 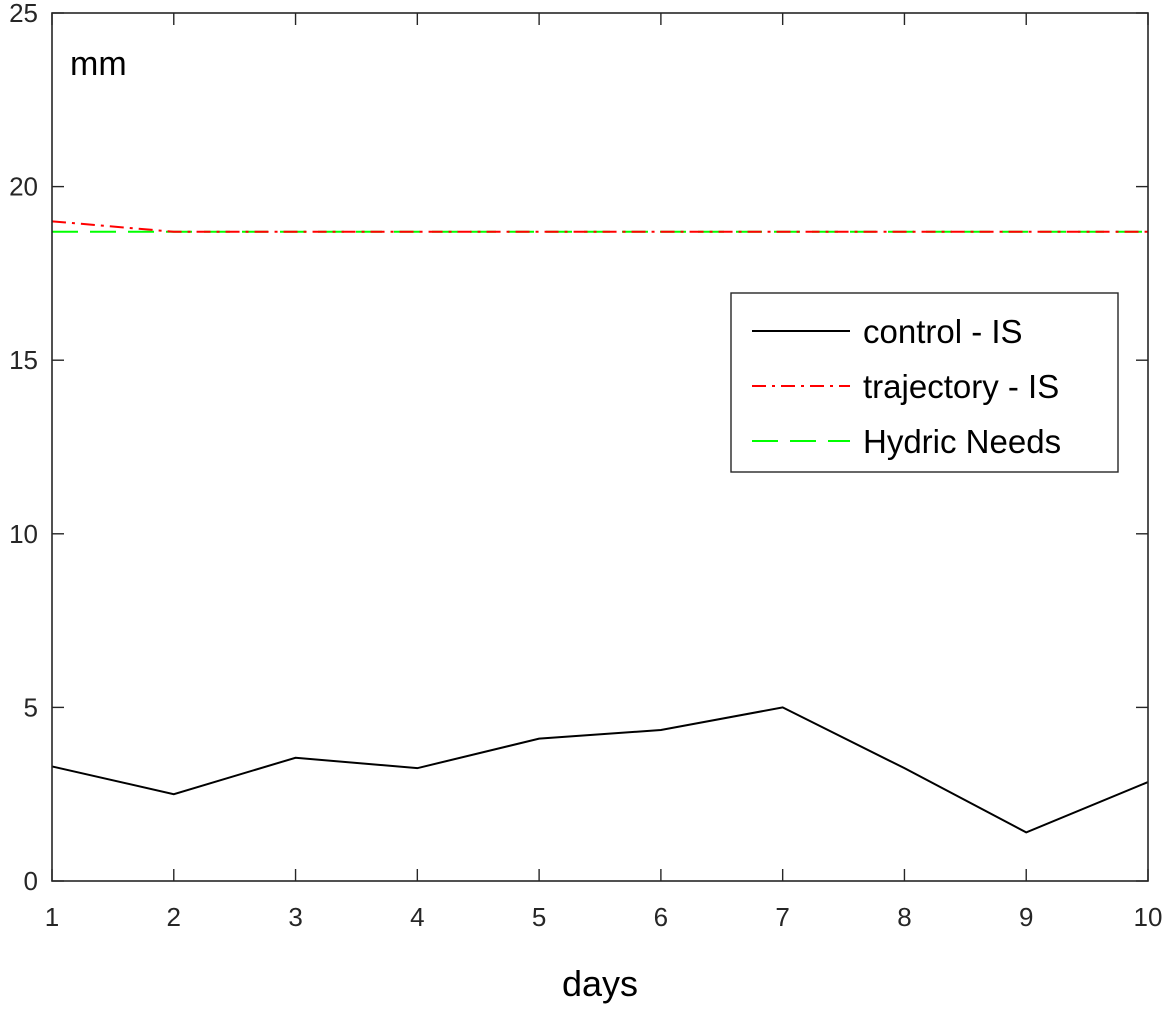 I want to click on x-tick-label: 7, so click(x=782, y=917).